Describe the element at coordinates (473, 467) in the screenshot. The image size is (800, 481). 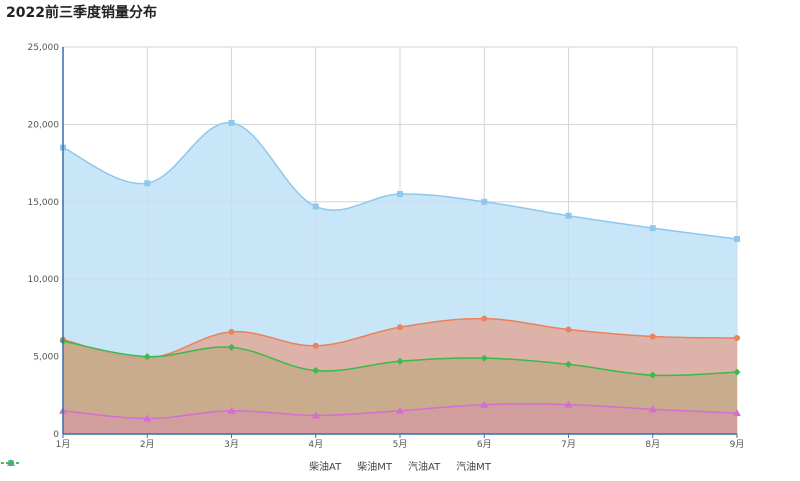
I see `legend-label: 汽油MT` at that location.